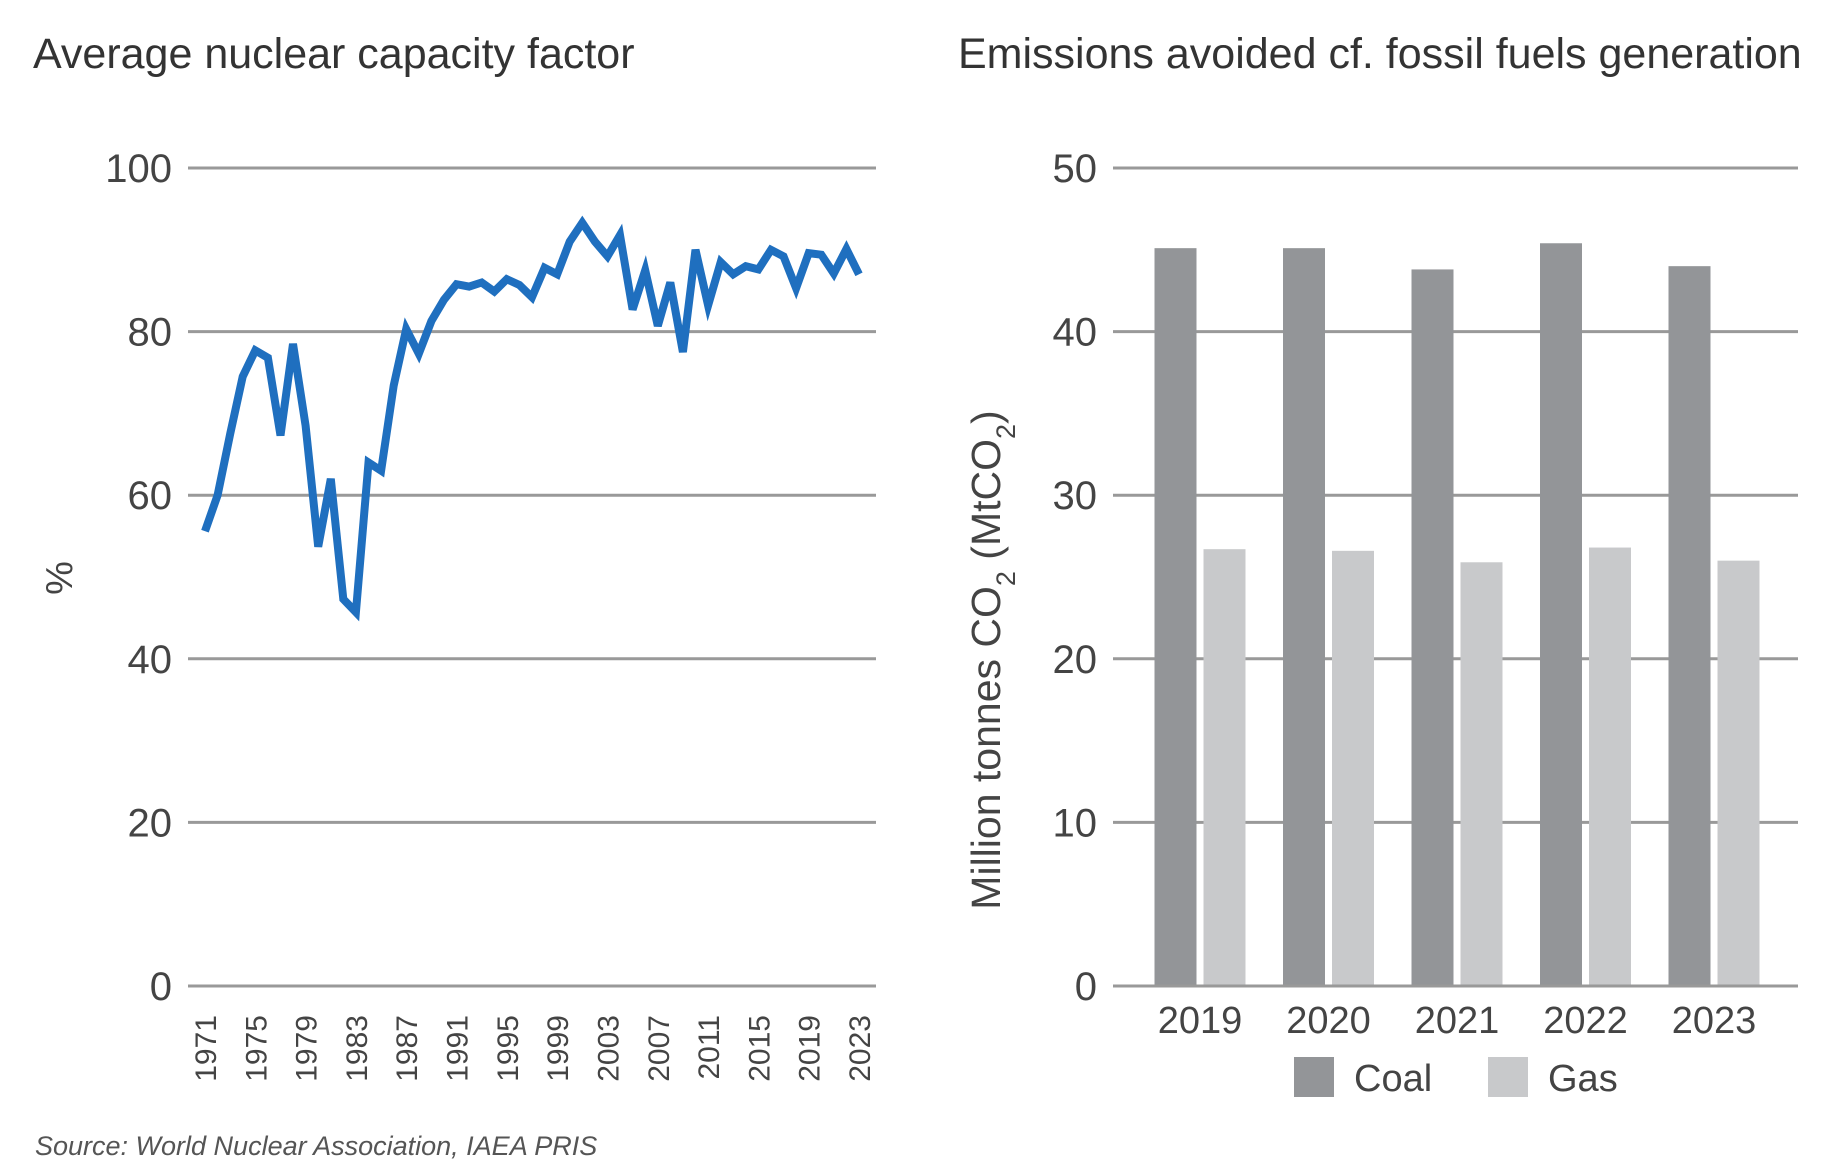 This screenshot has width=1831, height=1164. I want to click on capacity-factor-line, so click(532, 418).